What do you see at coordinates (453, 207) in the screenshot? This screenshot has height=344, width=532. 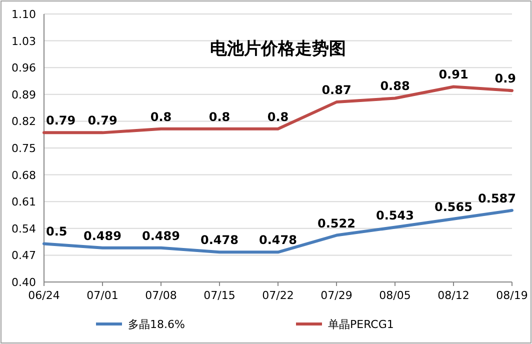 I see `data-label: 0.565` at bounding box center [453, 207].